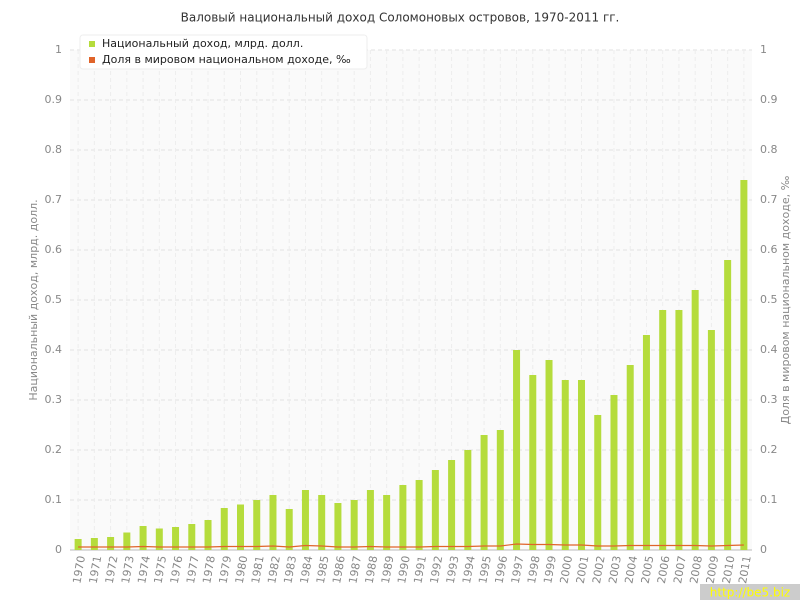  What do you see at coordinates (485, 570) in the screenshot?
I see `x-tick-label: 1995` at bounding box center [485, 570].